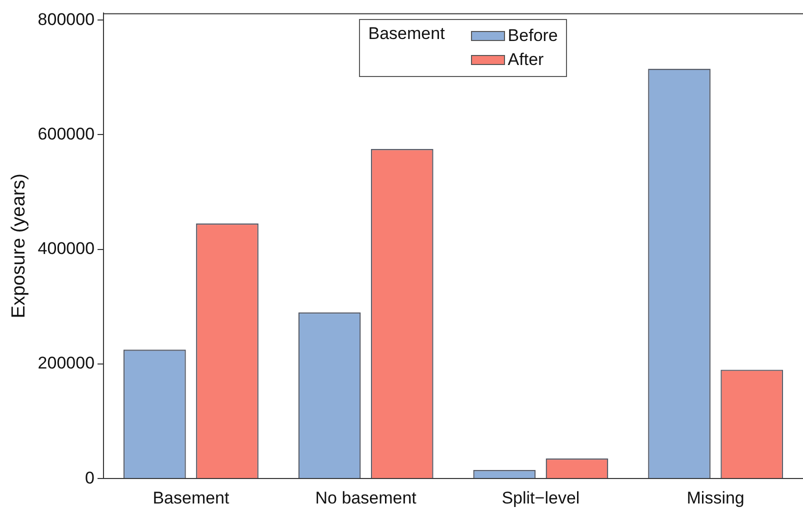  Describe the element at coordinates (66, 363) in the screenshot. I see `y-tick-label: 200000` at that location.